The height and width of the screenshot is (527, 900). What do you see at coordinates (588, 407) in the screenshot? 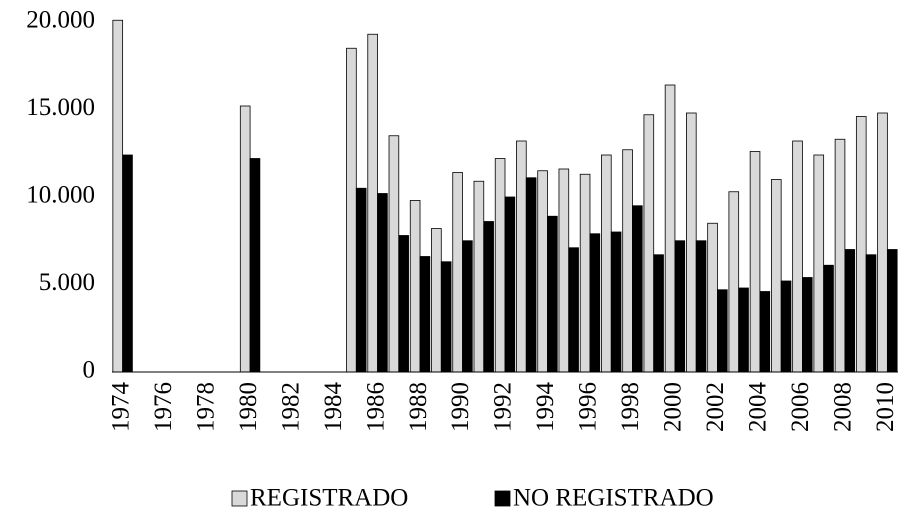
I see `x-tick-label: 1996` at bounding box center [588, 407].